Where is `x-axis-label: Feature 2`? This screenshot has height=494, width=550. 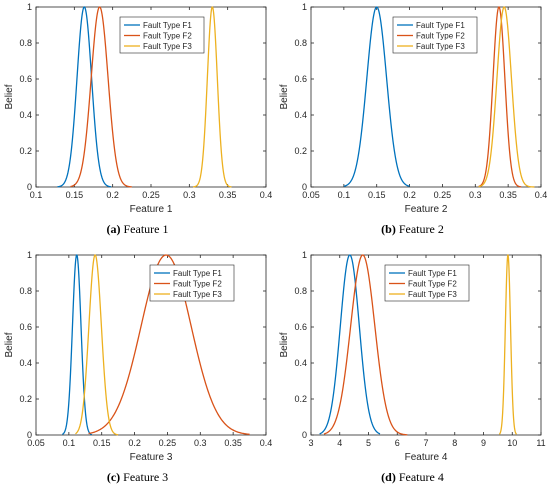
x-axis-label: Feature 2 is located at coordinates (426, 209).